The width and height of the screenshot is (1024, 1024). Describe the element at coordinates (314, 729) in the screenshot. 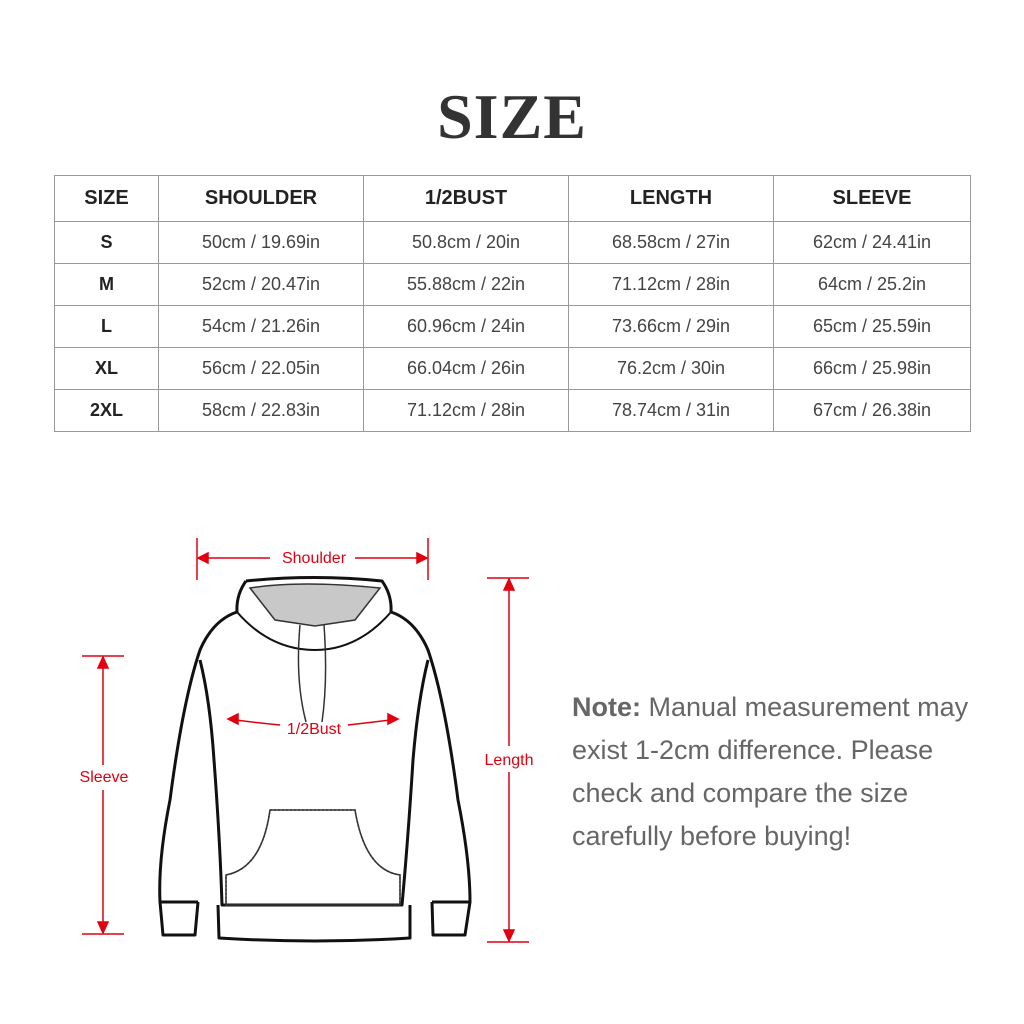

I see `bust-label: 1/2Bust` at that location.